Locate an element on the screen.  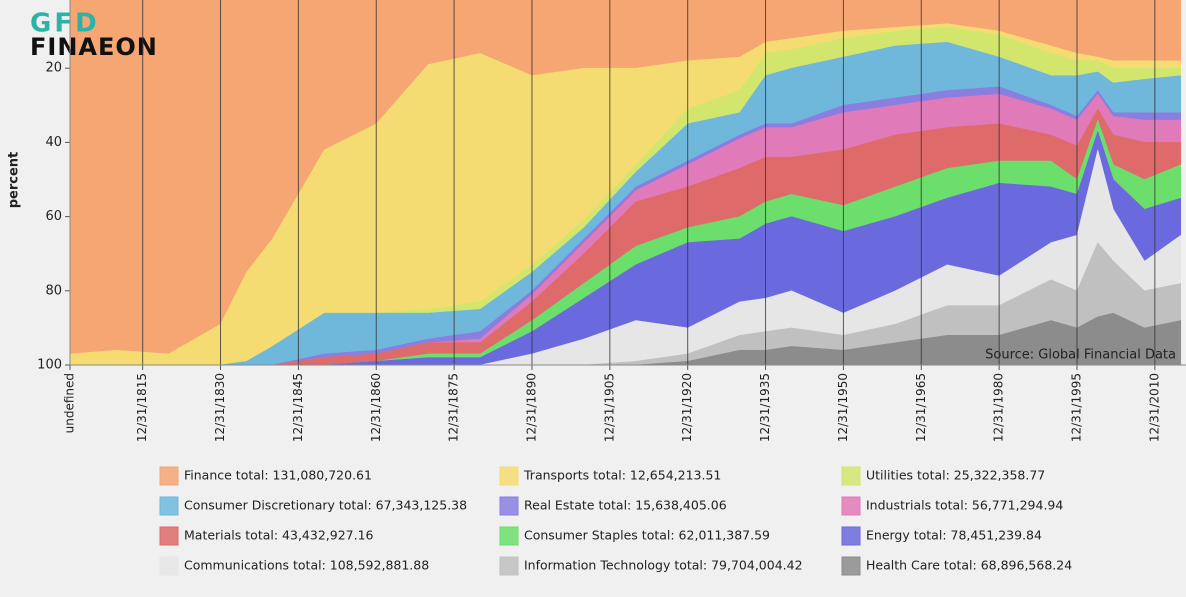
legend-label: Health Care total: 68,896,568.24 is located at coordinates (969, 565).